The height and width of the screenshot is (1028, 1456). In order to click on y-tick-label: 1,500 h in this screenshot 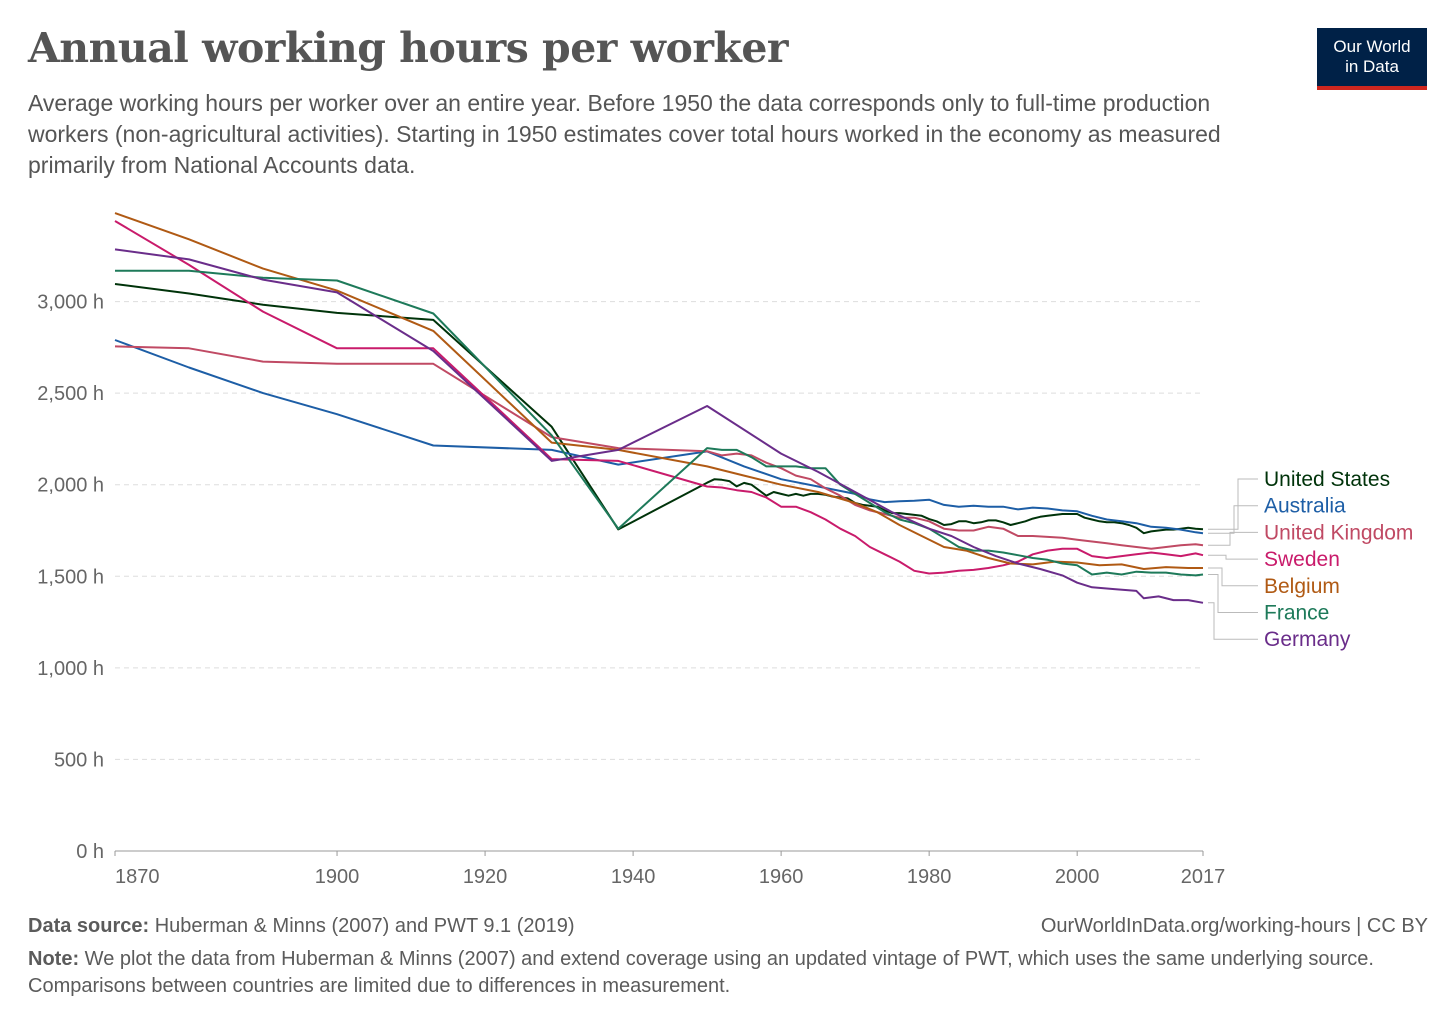, I will do `click(70, 577)`.